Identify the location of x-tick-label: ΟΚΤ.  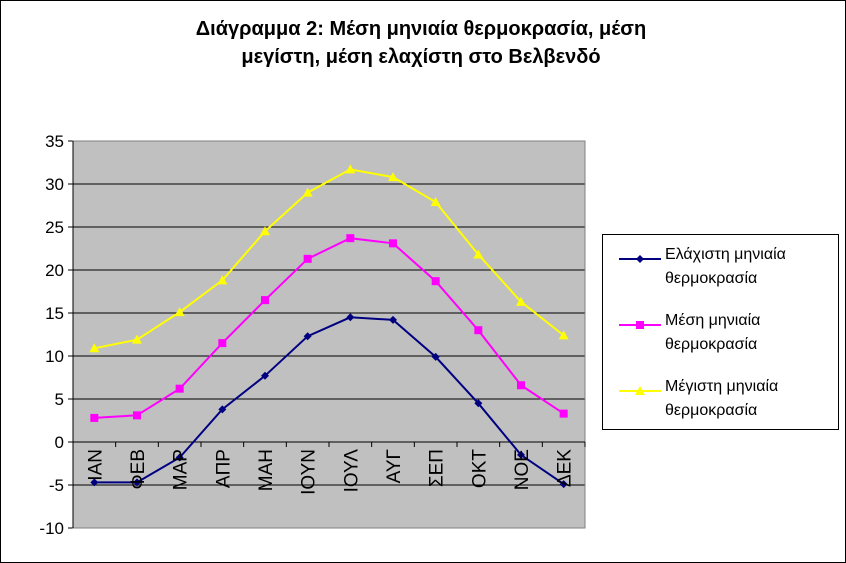
(479, 468).